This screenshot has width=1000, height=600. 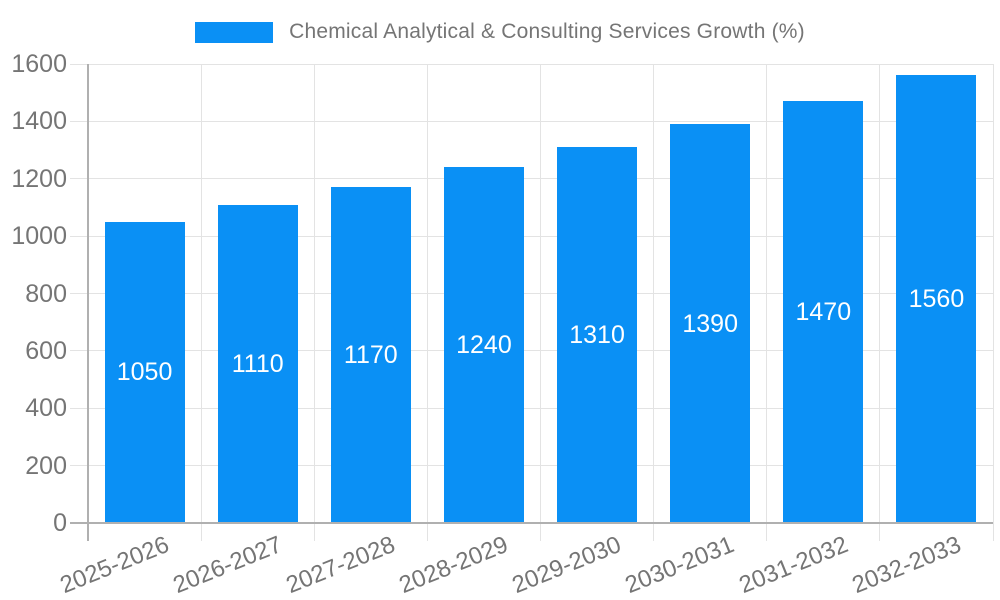 What do you see at coordinates (793, 565) in the screenshot?
I see `x-tick-label: 2031-2032` at bounding box center [793, 565].